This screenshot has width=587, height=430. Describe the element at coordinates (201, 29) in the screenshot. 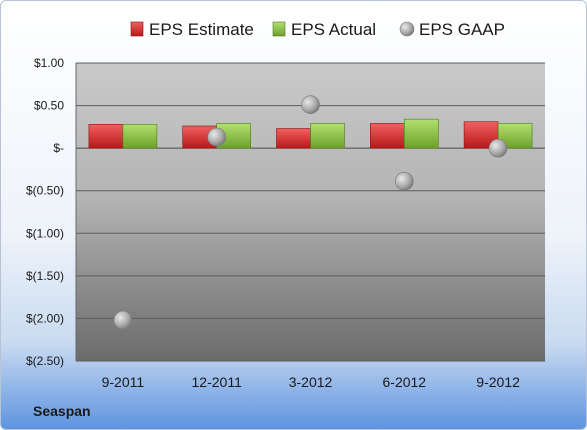

I see `legend-label: EPS Estimate` at that location.